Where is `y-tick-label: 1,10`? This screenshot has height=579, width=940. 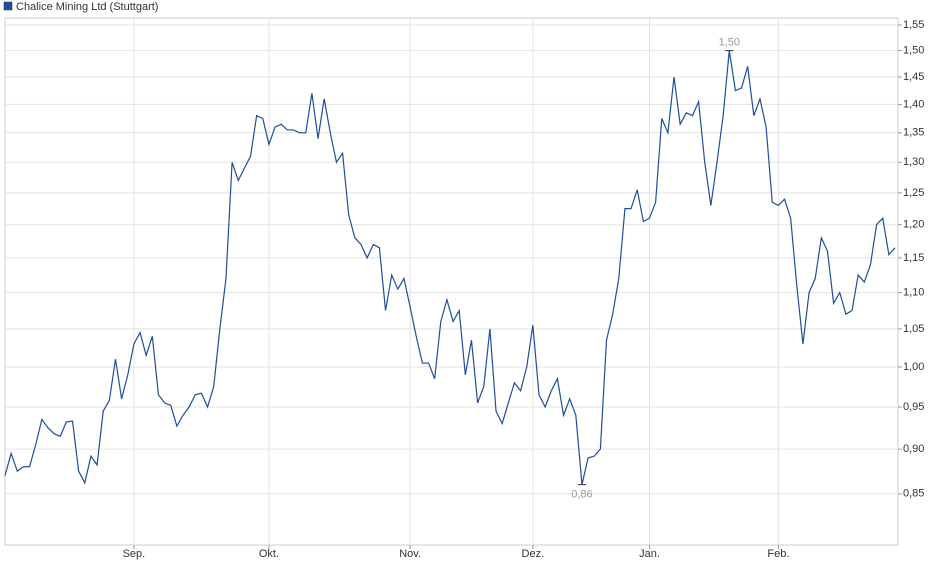
y-tick-label: 1,10 is located at coordinates (913, 293).